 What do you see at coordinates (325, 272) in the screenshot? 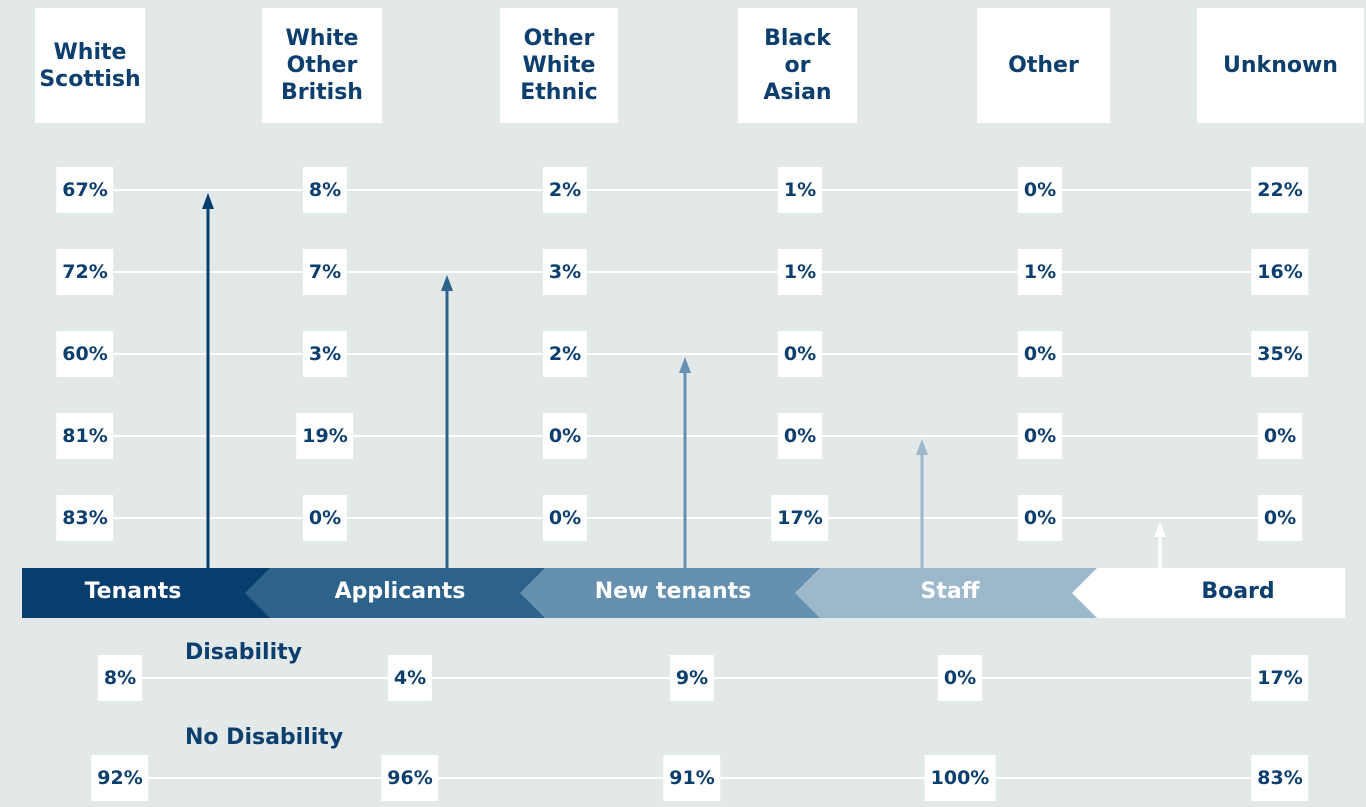
I see `value: 7%` at bounding box center [325, 272].